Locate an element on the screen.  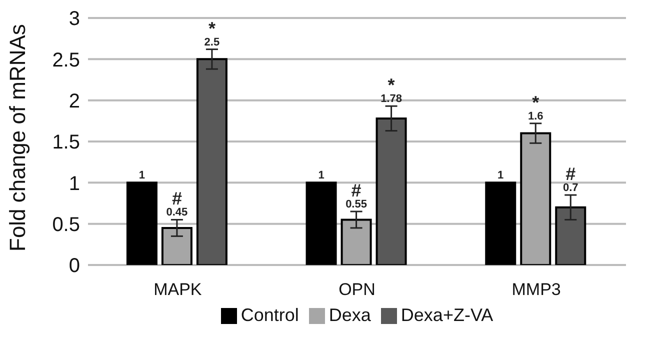
y-tick-label: 1 is located at coordinates (74, 183).